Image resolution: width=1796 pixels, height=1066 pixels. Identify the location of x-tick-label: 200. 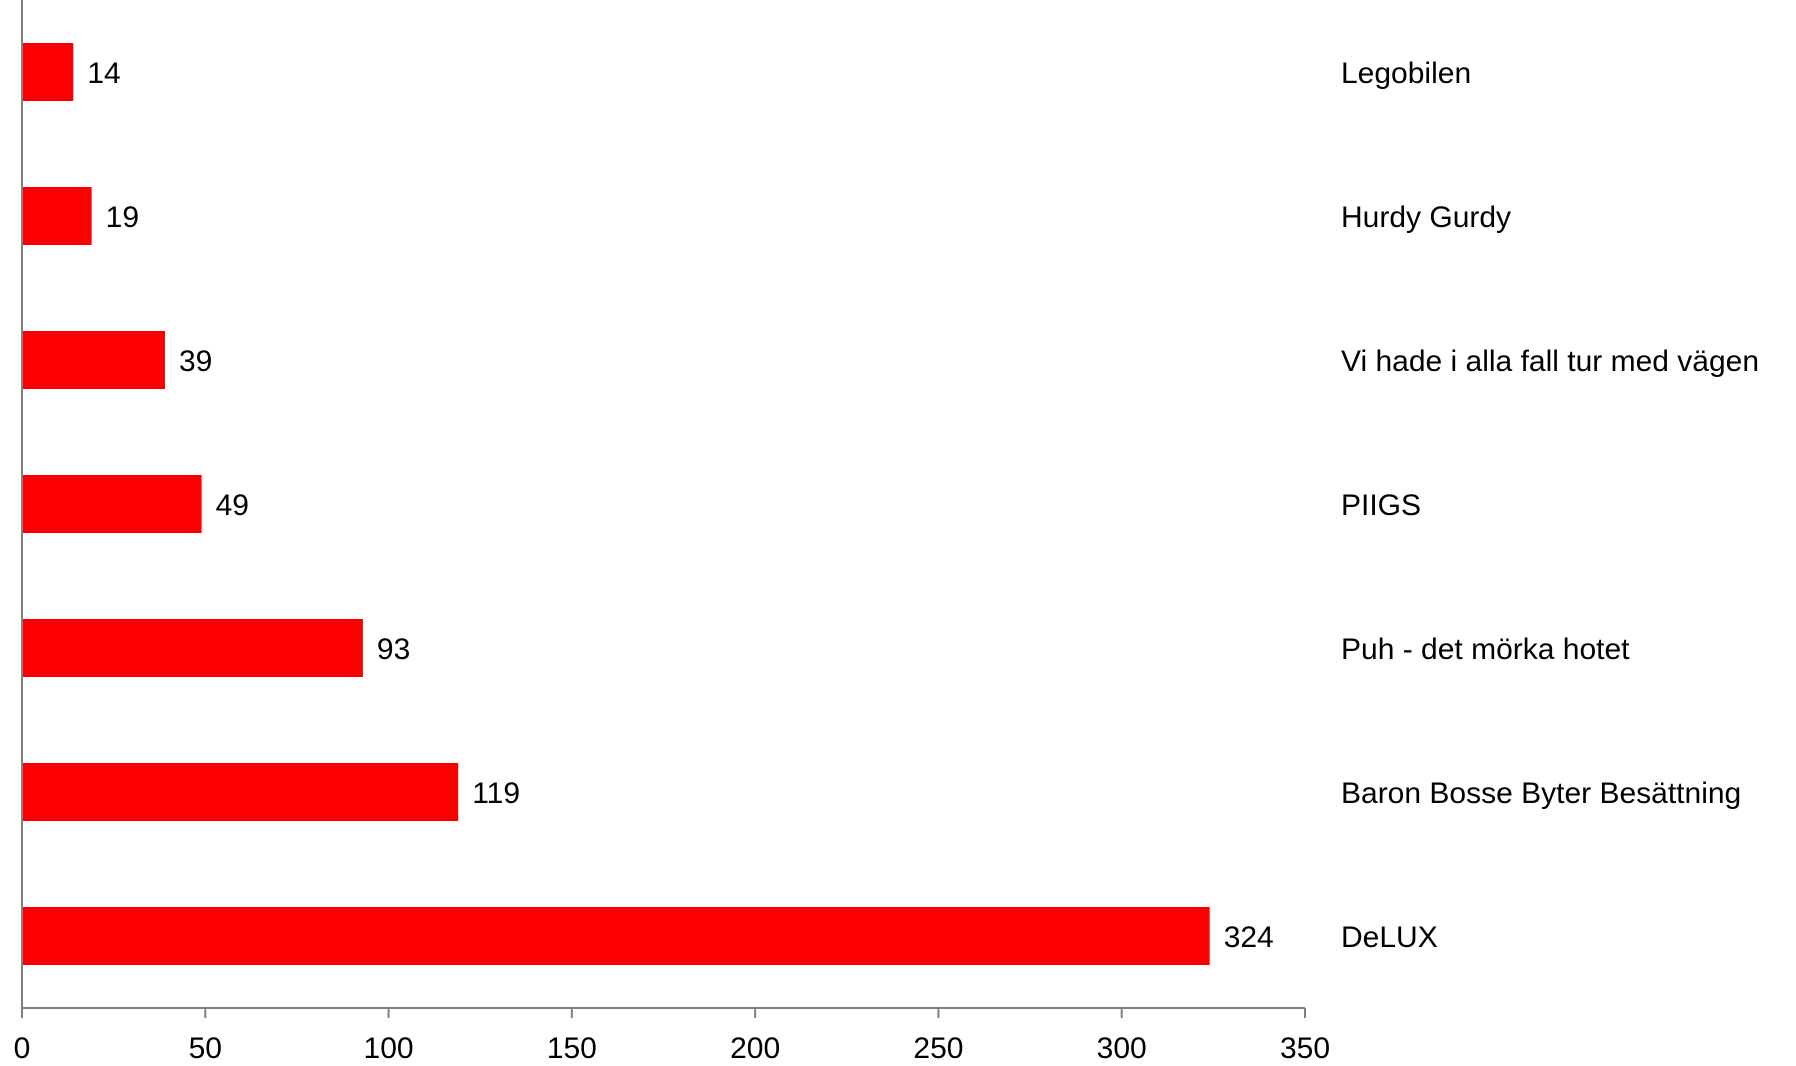
(755, 1048).